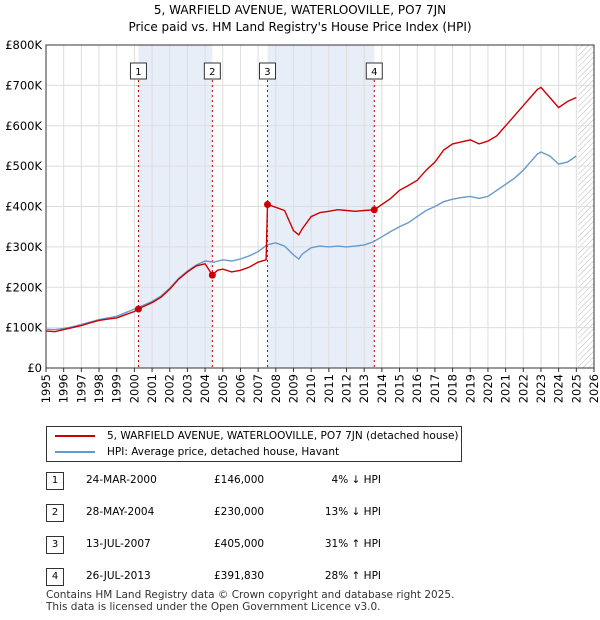 The width and height of the screenshot is (600, 620). Describe the element at coordinates (118, 544) in the screenshot. I see `sale-date: 13-JUL-2007` at that location.